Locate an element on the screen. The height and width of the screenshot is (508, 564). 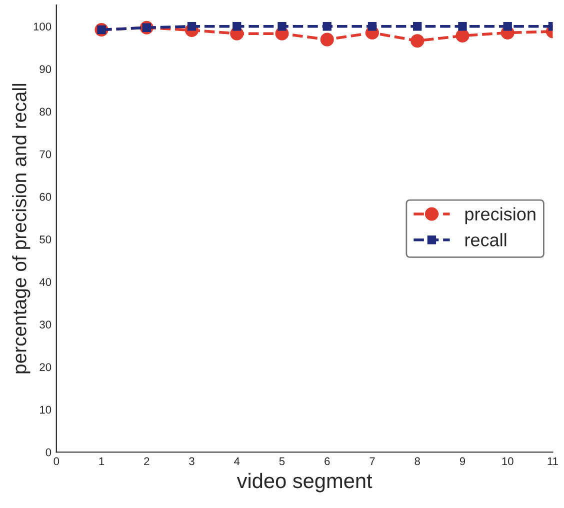
legend-label: recall is located at coordinates (485, 239).